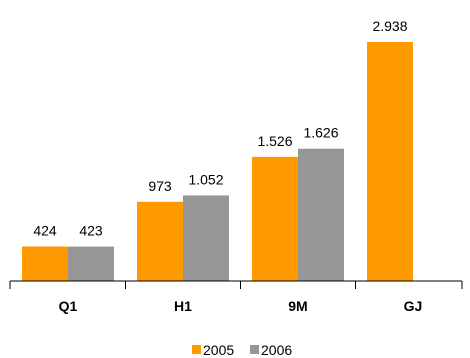  Describe the element at coordinates (68, 306) in the screenshot. I see `category-label-q1: Q1` at that location.